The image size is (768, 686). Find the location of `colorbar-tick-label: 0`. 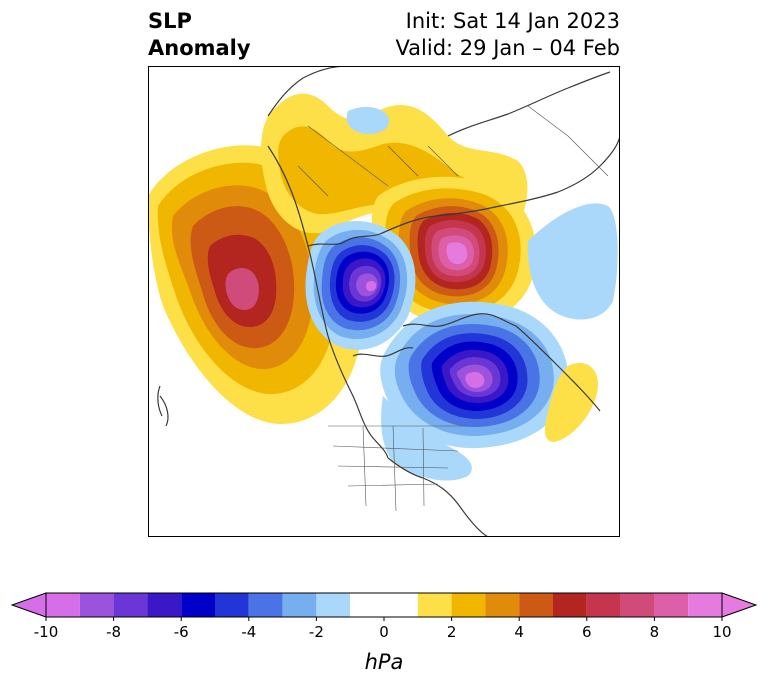

colorbar-tick-label: 0 is located at coordinates (384, 632).